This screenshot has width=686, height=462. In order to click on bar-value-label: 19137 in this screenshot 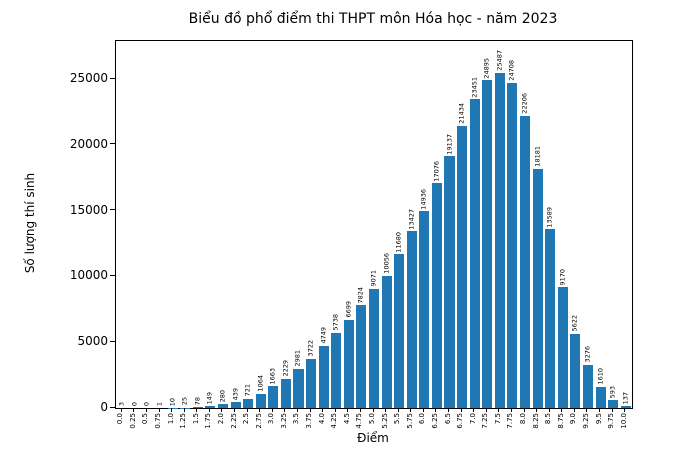, I will do `click(448, 144)`.